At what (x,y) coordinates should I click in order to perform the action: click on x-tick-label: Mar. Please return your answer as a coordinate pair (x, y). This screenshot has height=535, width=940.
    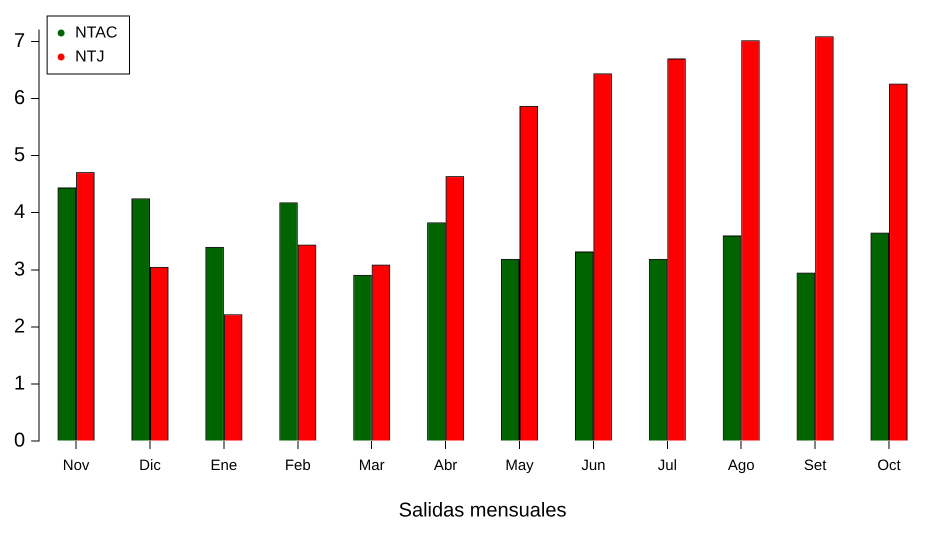
    Looking at the image, I should click on (371, 465).